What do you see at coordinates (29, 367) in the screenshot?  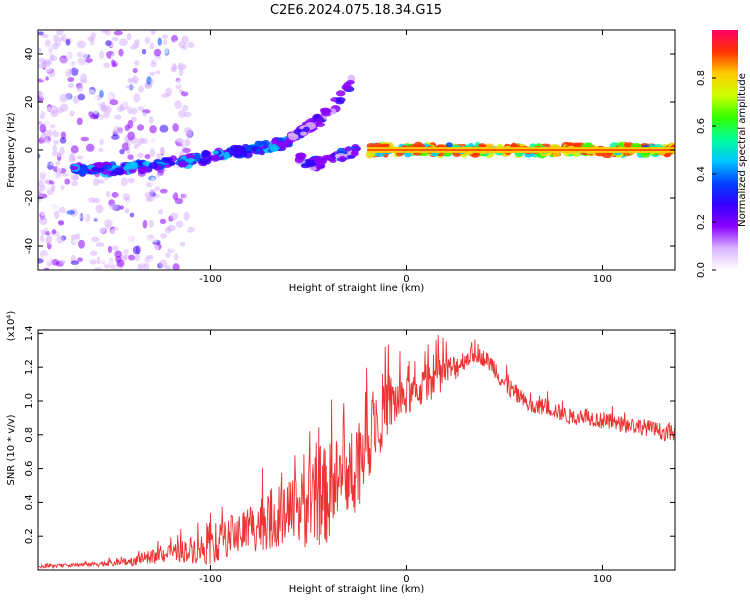 I see `y-tick-label: 1.2` at bounding box center [29, 367].